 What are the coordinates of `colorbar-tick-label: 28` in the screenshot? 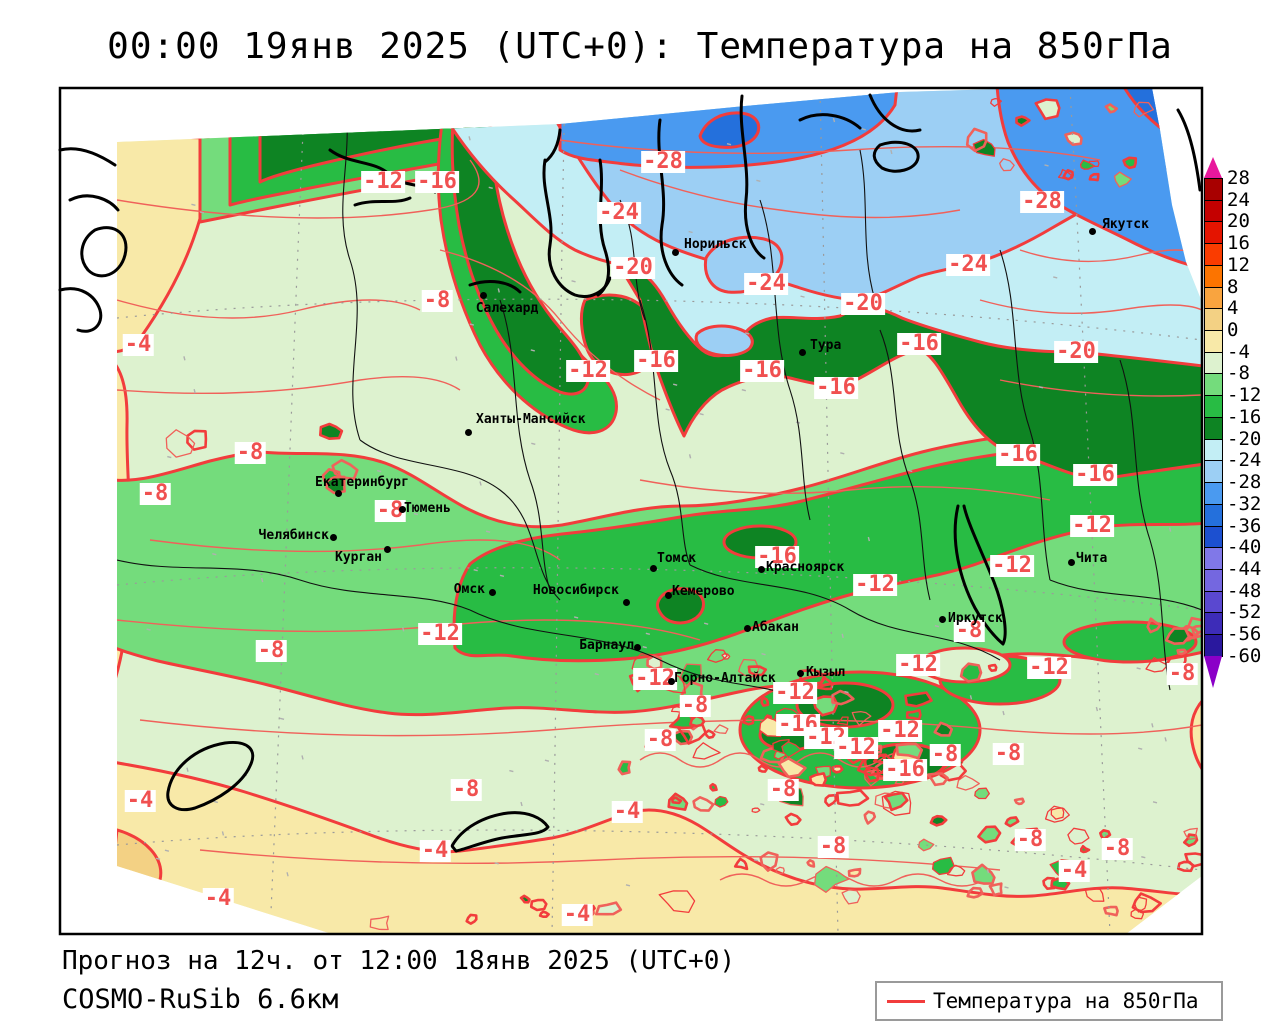 It's located at (1238, 178).